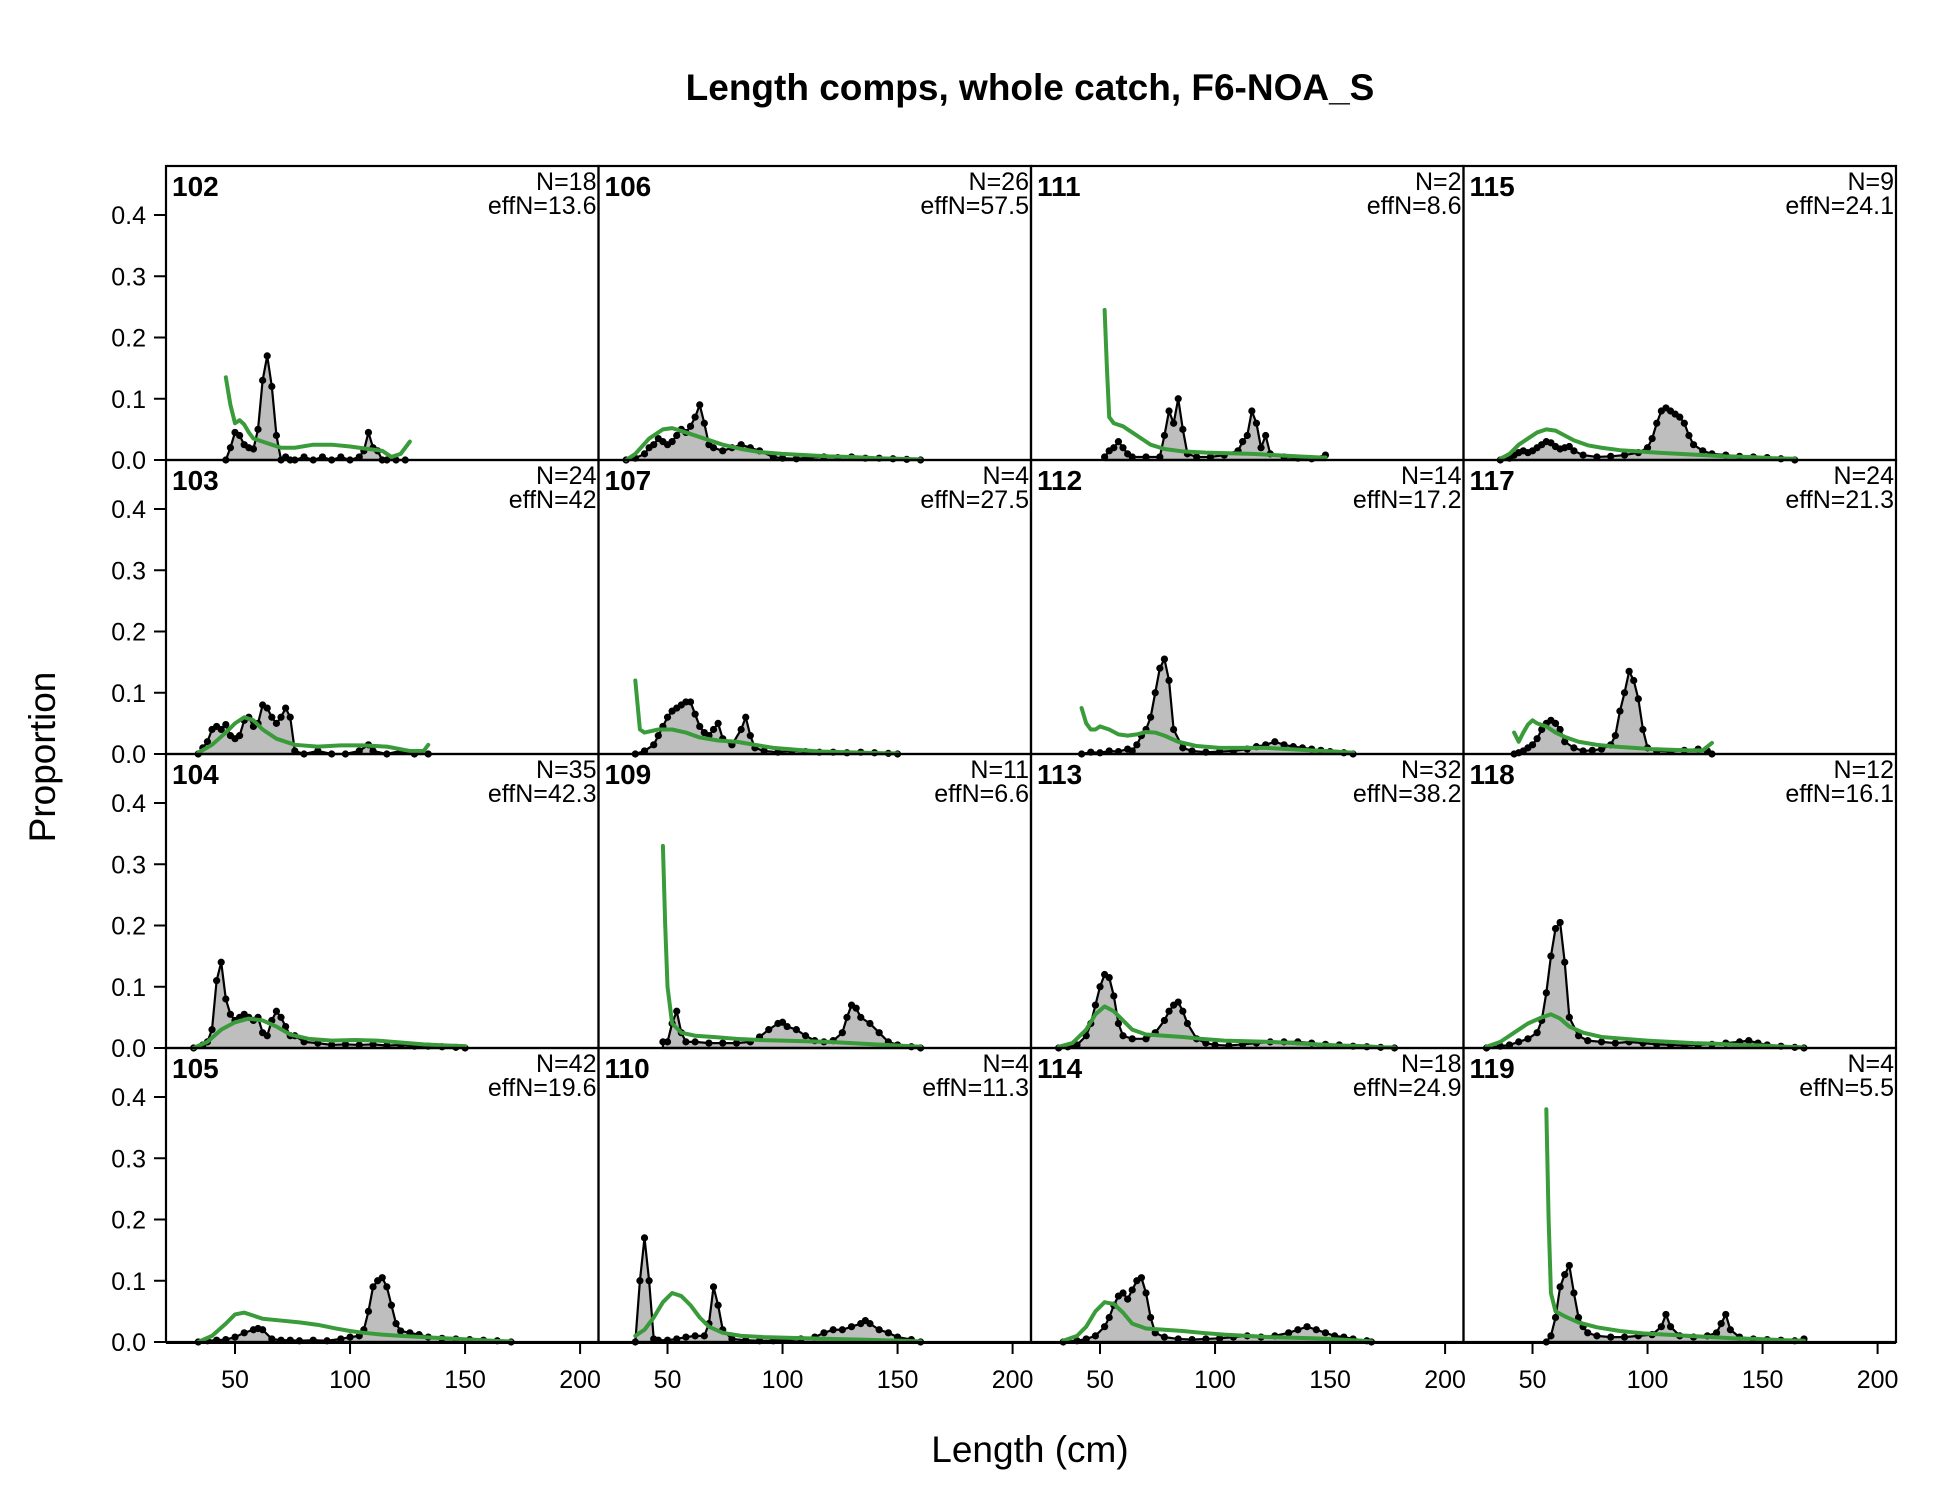 This screenshot has height=1505, width=1950. What do you see at coordinates (1492, 186) in the screenshot?
I see `panel-label: 115` at bounding box center [1492, 186].